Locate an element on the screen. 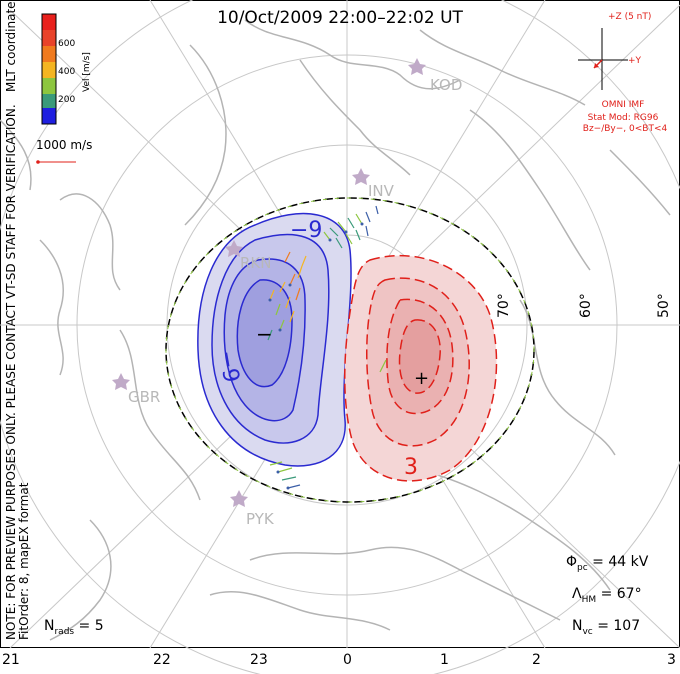 This screenshot has width=680, height=674. vector-origins is located at coordinates (316, 356).